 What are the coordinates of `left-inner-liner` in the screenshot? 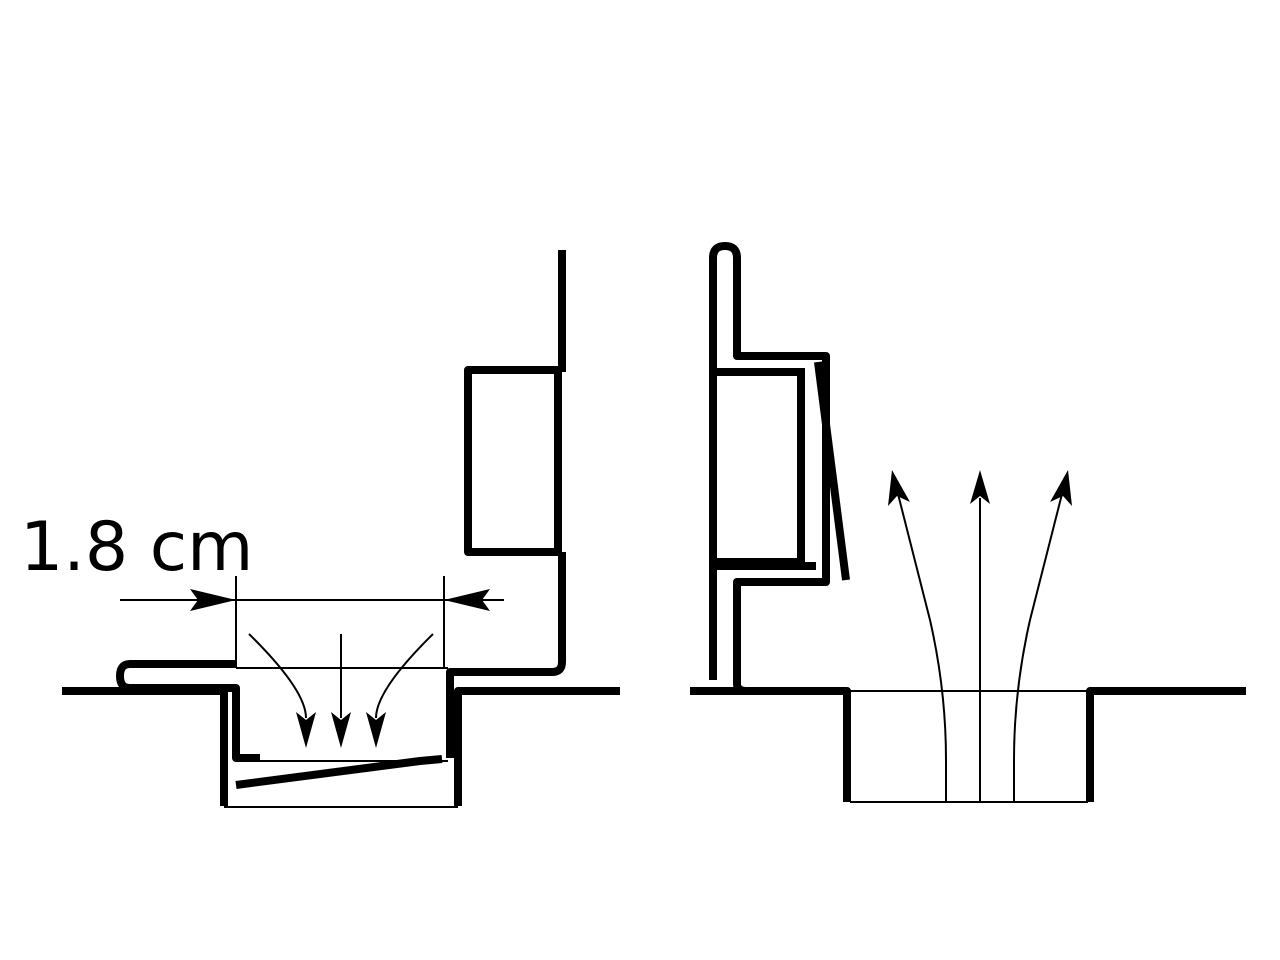 It's located at (188, 711).